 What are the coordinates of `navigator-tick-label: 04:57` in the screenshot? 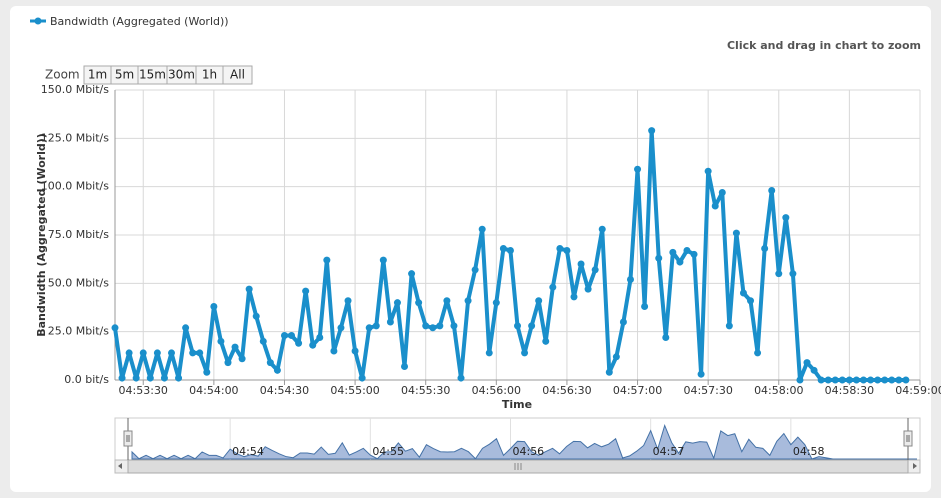 It's located at (669, 451).